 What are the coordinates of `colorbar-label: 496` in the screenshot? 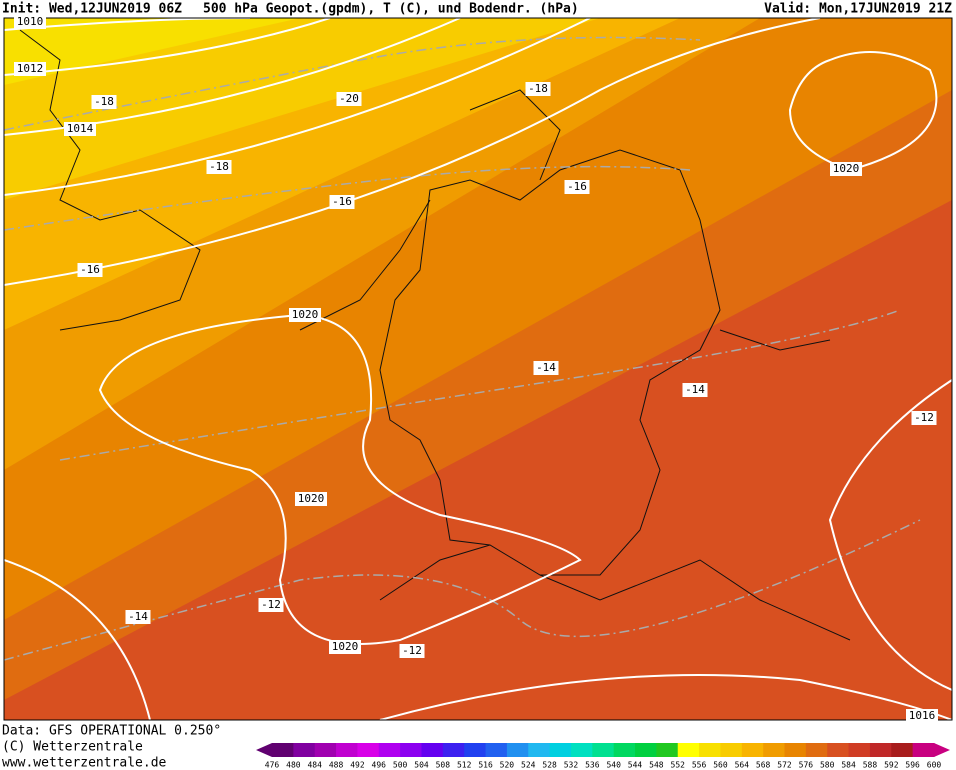 It's located at (379, 765).